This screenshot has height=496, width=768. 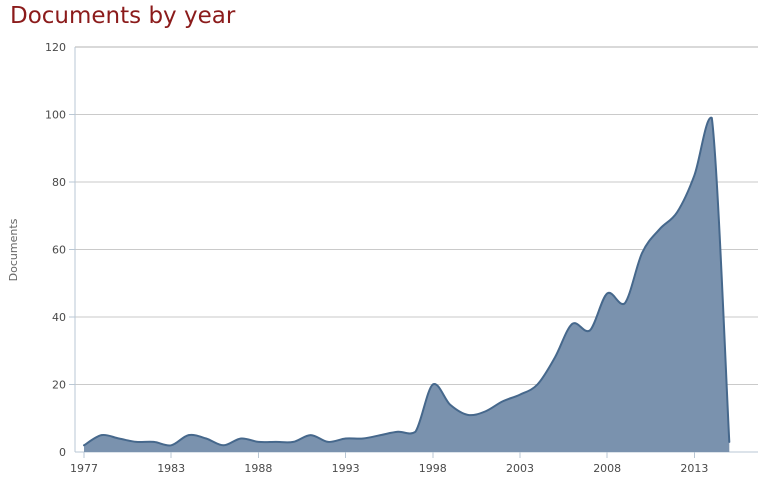 I want to click on y-tick-label: 40, so click(x=59, y=317).